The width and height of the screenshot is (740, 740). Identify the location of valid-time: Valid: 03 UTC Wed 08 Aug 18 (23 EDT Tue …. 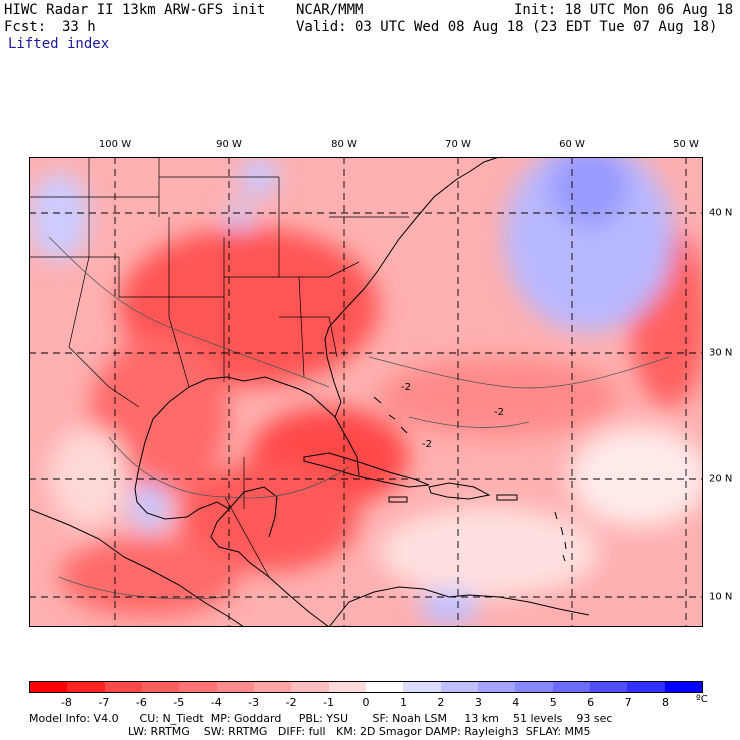
(507, 27).